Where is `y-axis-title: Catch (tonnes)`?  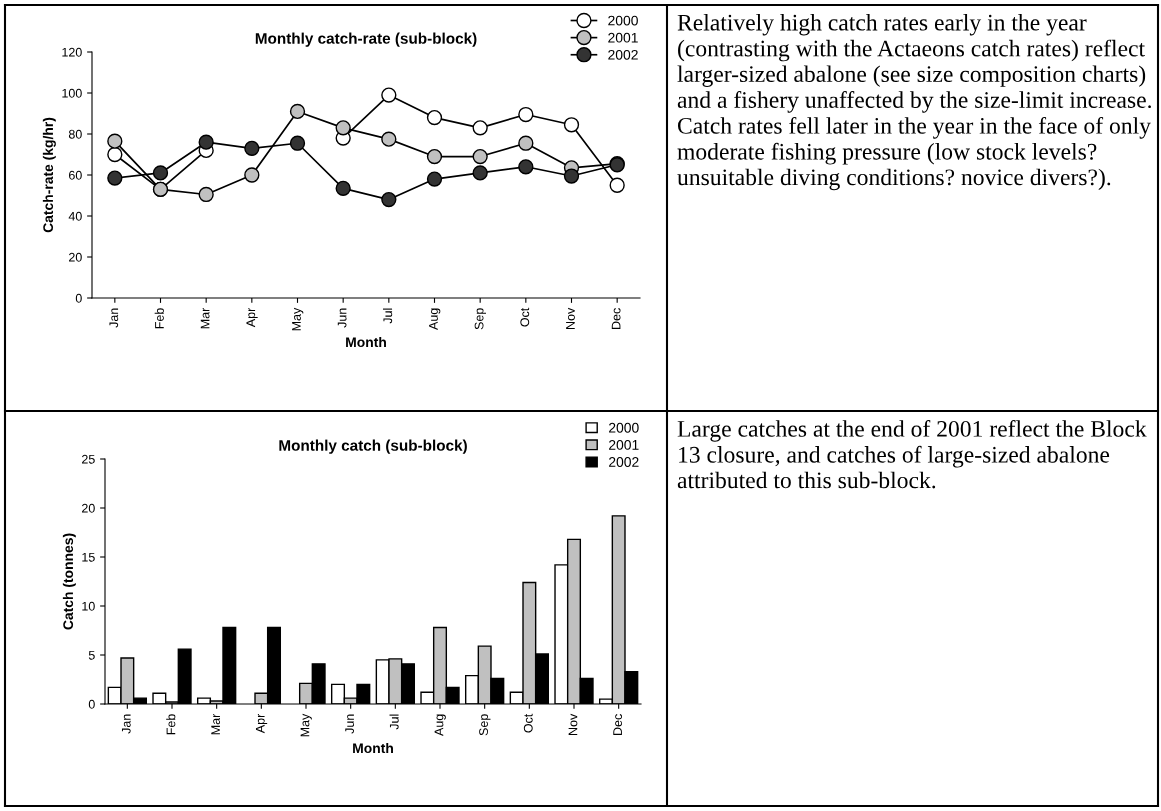
y-axis-title: Catch (tonnes) is located at coordinates (69, 581).